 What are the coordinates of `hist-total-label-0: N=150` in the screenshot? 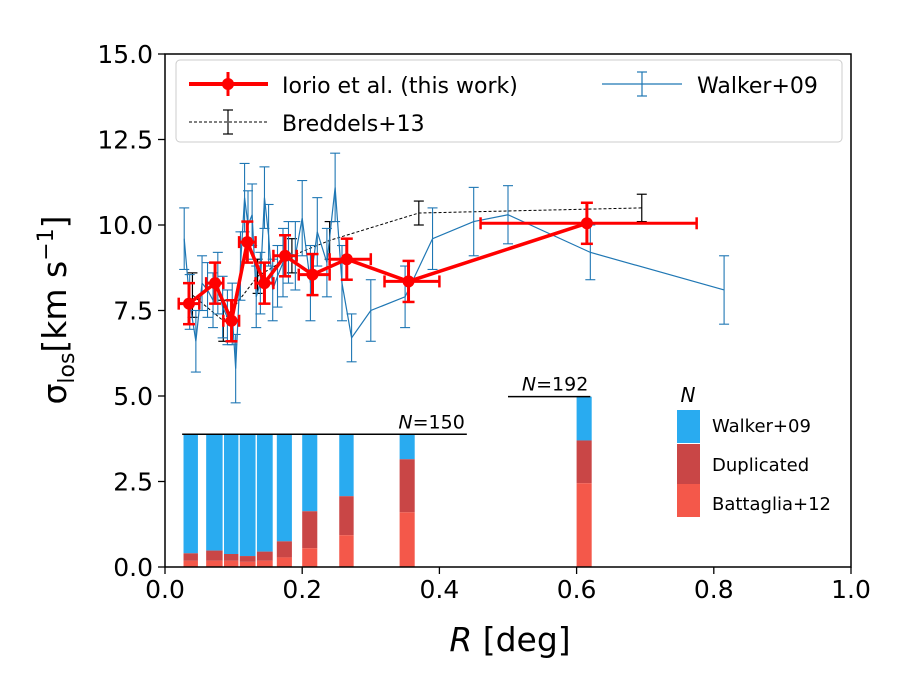 It's located at (431, 422).